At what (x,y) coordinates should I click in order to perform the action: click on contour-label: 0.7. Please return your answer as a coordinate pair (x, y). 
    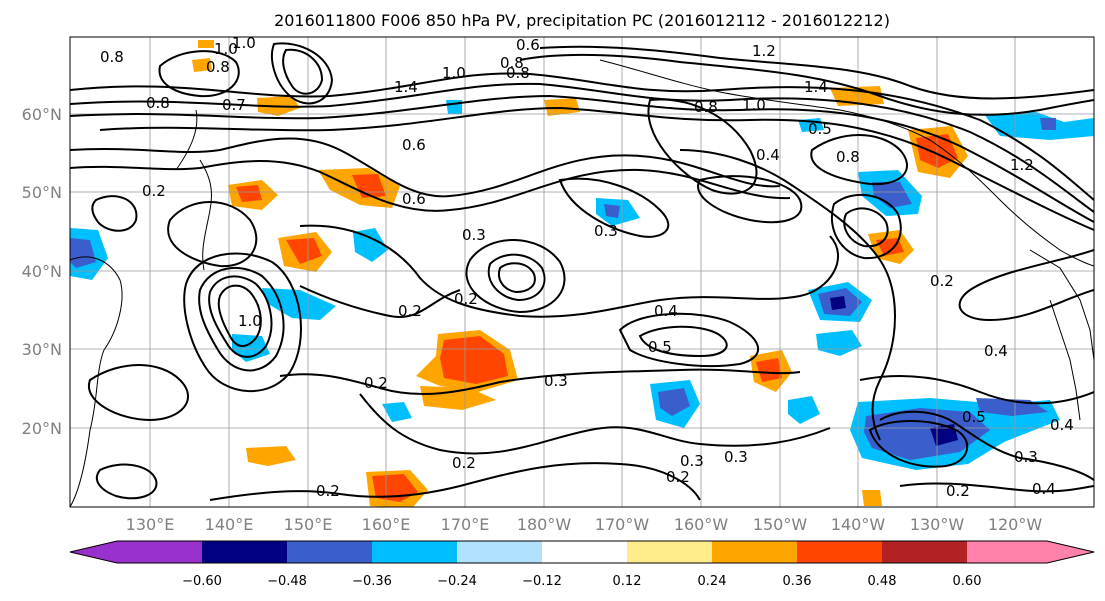
    Looking at the image, I should click on (234, 105).